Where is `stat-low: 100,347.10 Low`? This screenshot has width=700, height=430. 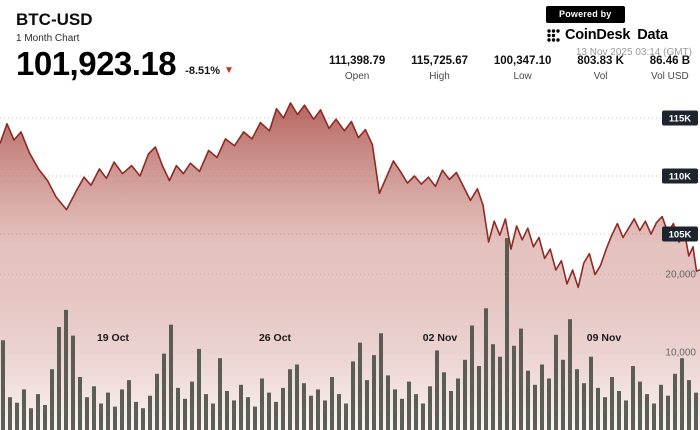 stat-low: 100,347.10 Low is located at coordinates (523, 68).